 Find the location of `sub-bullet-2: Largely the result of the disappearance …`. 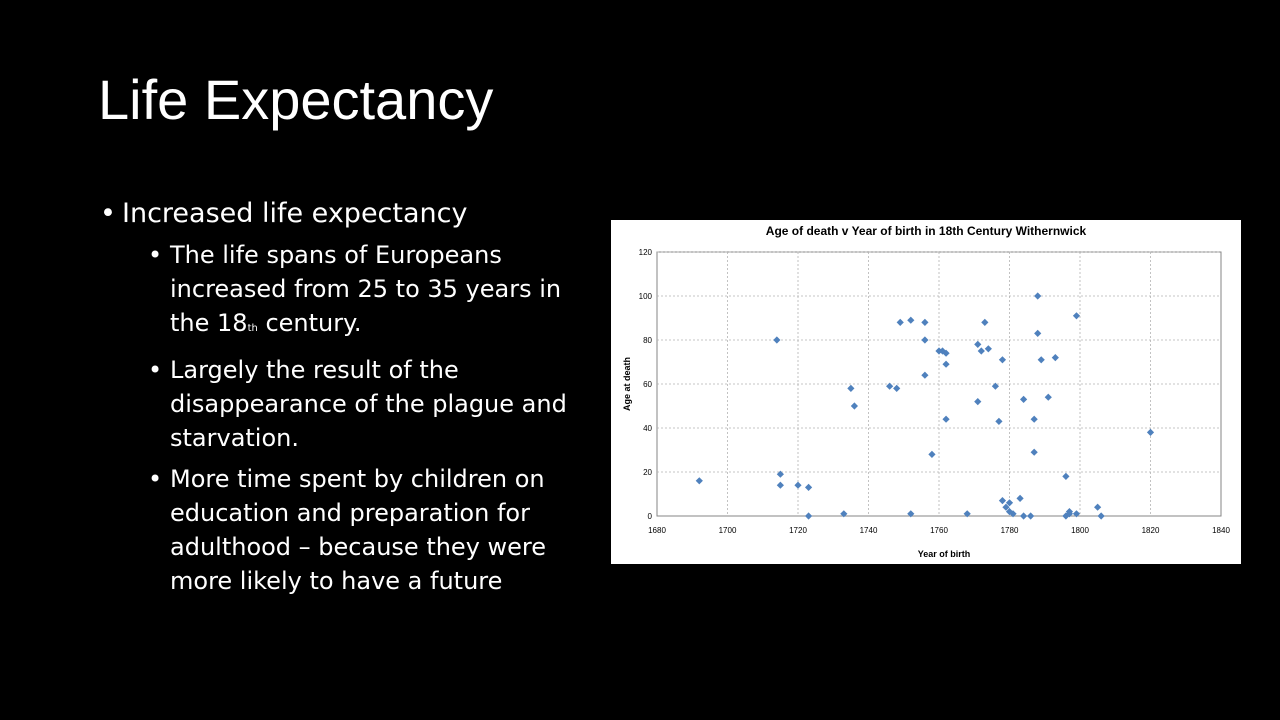

sub-bullet-2: Largely the result of the disappearance … is located at coordinates (374, 404).